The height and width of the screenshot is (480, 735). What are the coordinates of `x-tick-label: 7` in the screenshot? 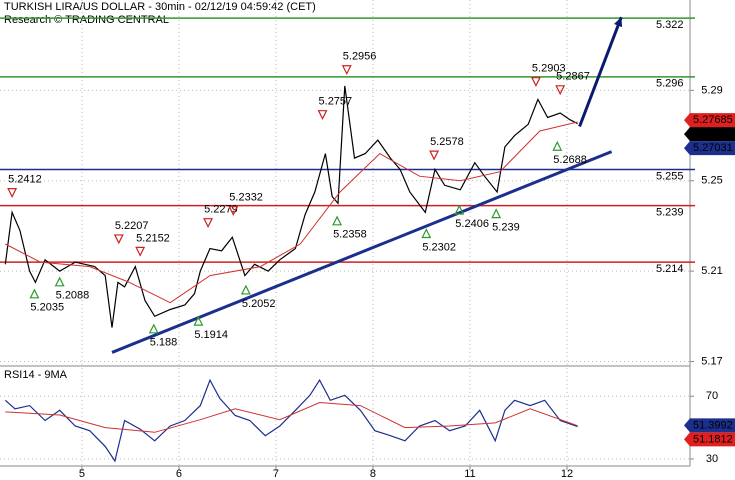 It's located at (276, 474).